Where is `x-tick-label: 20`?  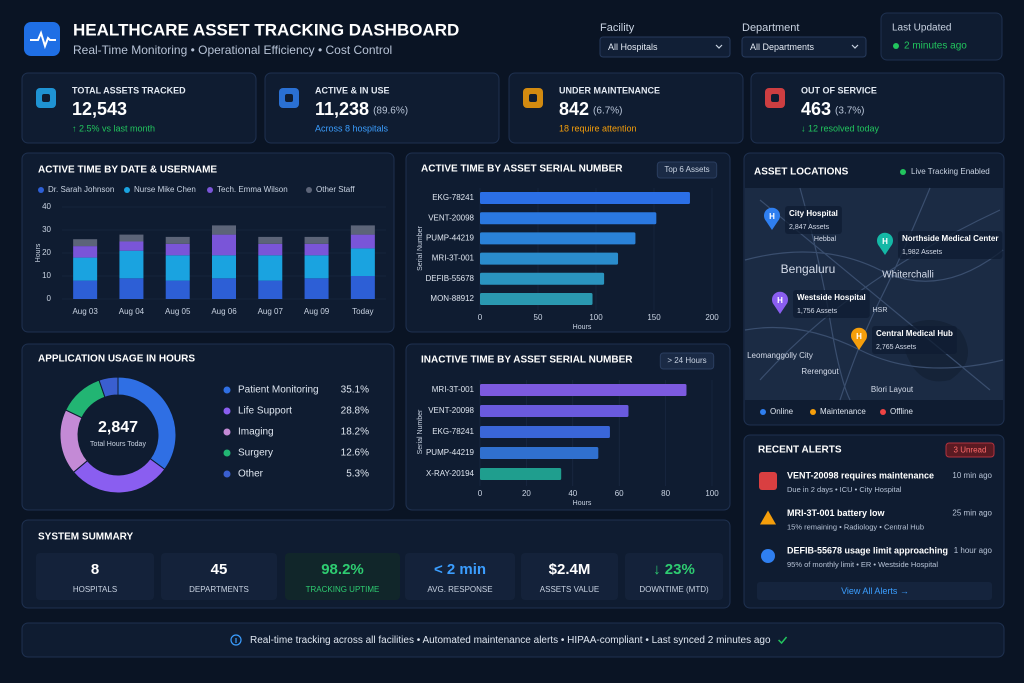
x-tick-label: 20 is located at coordinates (526, 493).